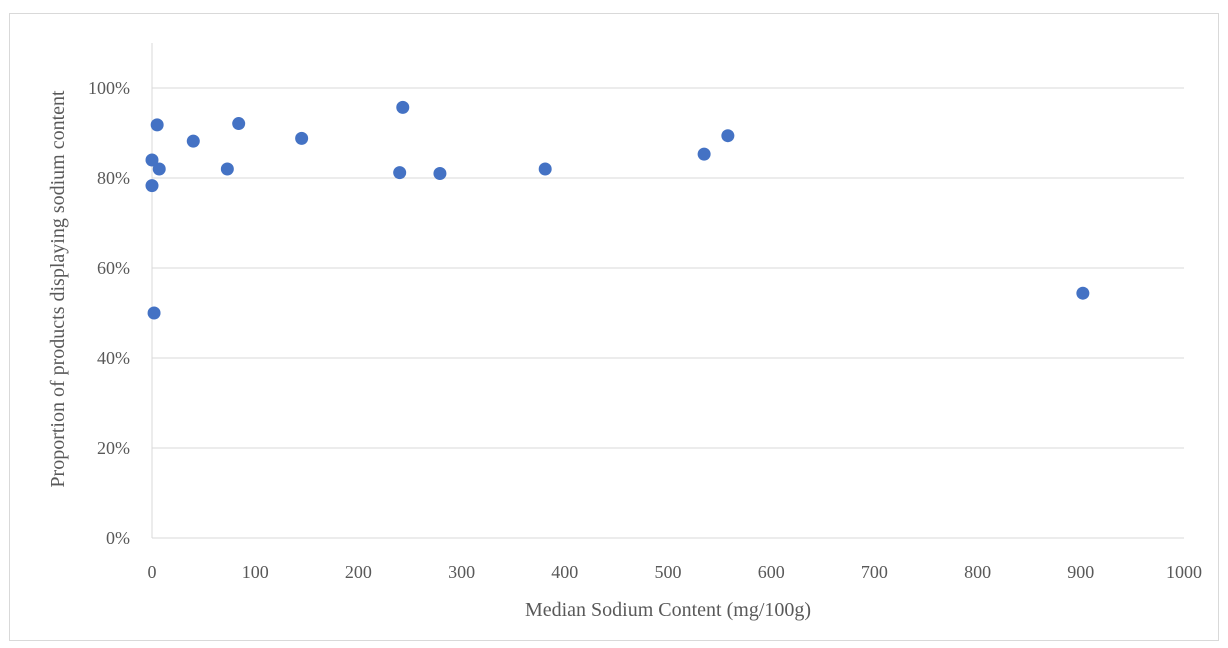 Image resolution: width=1228 pixels, height=648 pixels. Describe the element at coordinates (977, 572) in the screenshot. I see `x-tick-label: 800` at that location.